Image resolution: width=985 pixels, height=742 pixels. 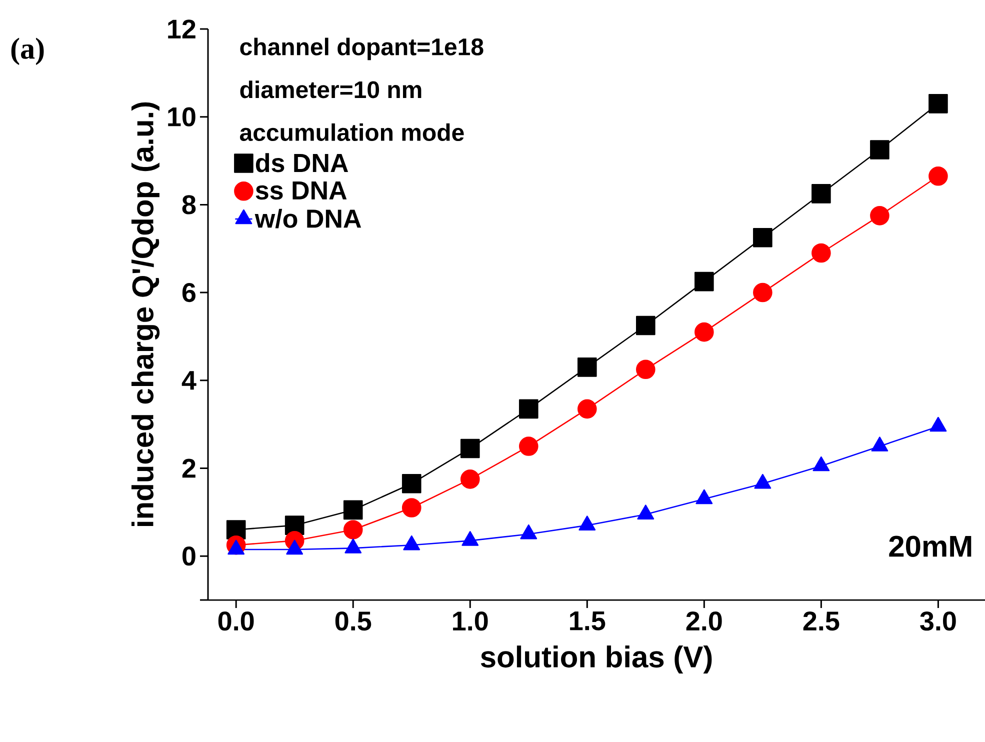 What do you see at coordinates (301, 190) in the screenshot?
I see `legend-label: ss DNA` at bounding box center [301, 190].